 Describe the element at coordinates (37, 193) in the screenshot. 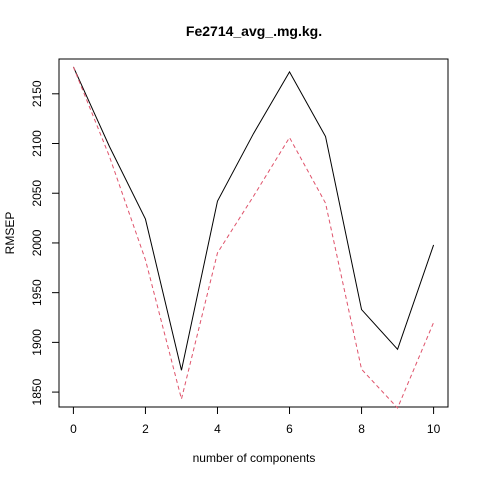

I see `y-tick-label: 2050` at that location.